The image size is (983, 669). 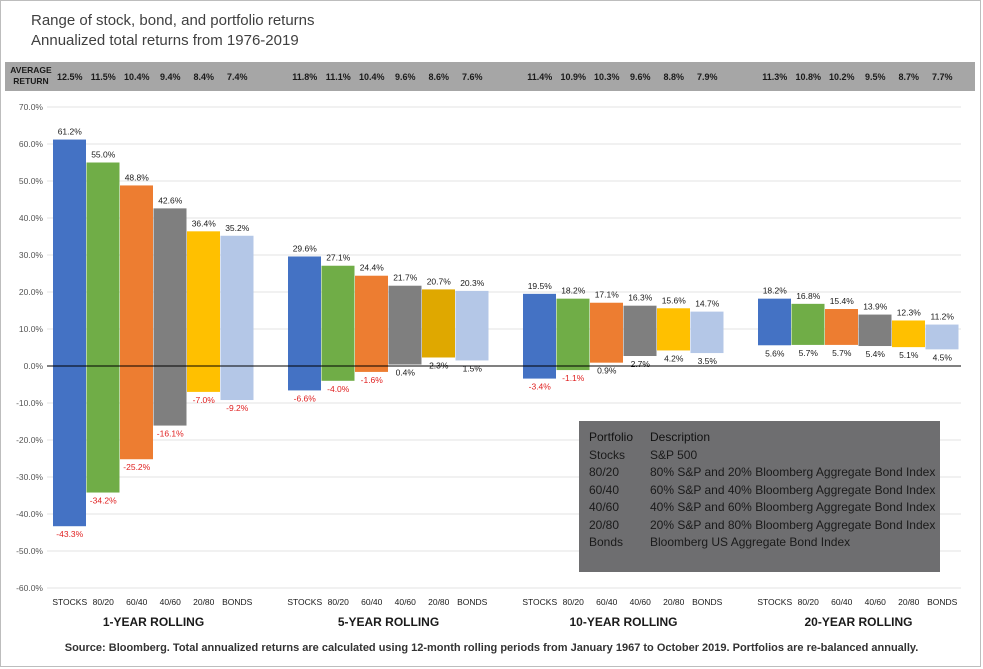 I want to click on average-value: 8.6%, so click(x=438, y=77).